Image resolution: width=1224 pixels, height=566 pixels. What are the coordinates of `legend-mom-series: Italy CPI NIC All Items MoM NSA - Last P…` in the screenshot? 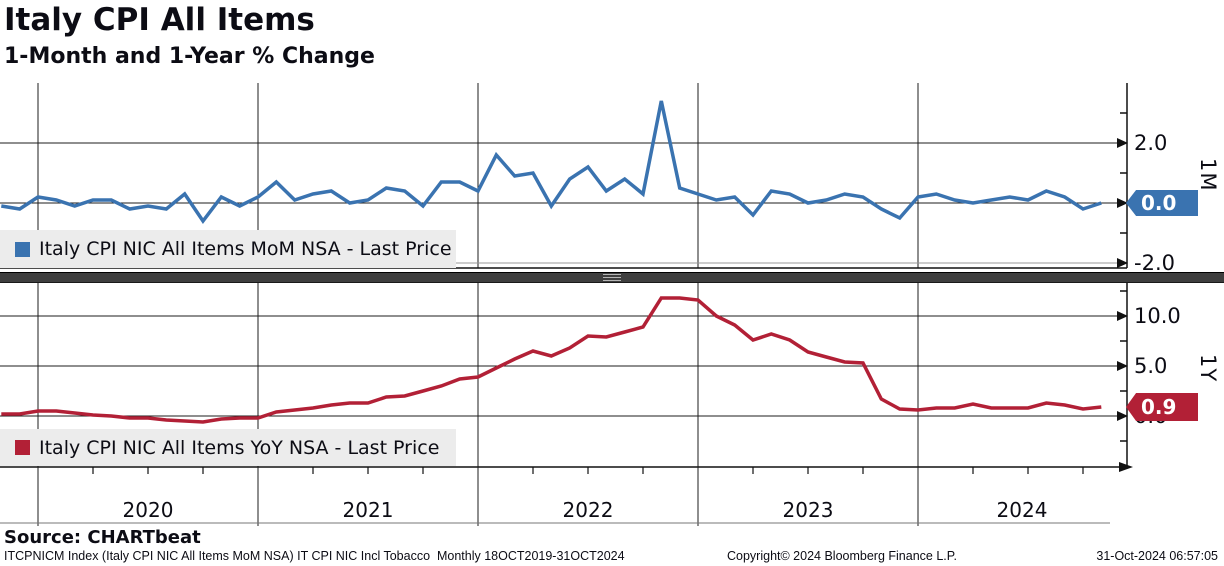 It's located at (228, 249).